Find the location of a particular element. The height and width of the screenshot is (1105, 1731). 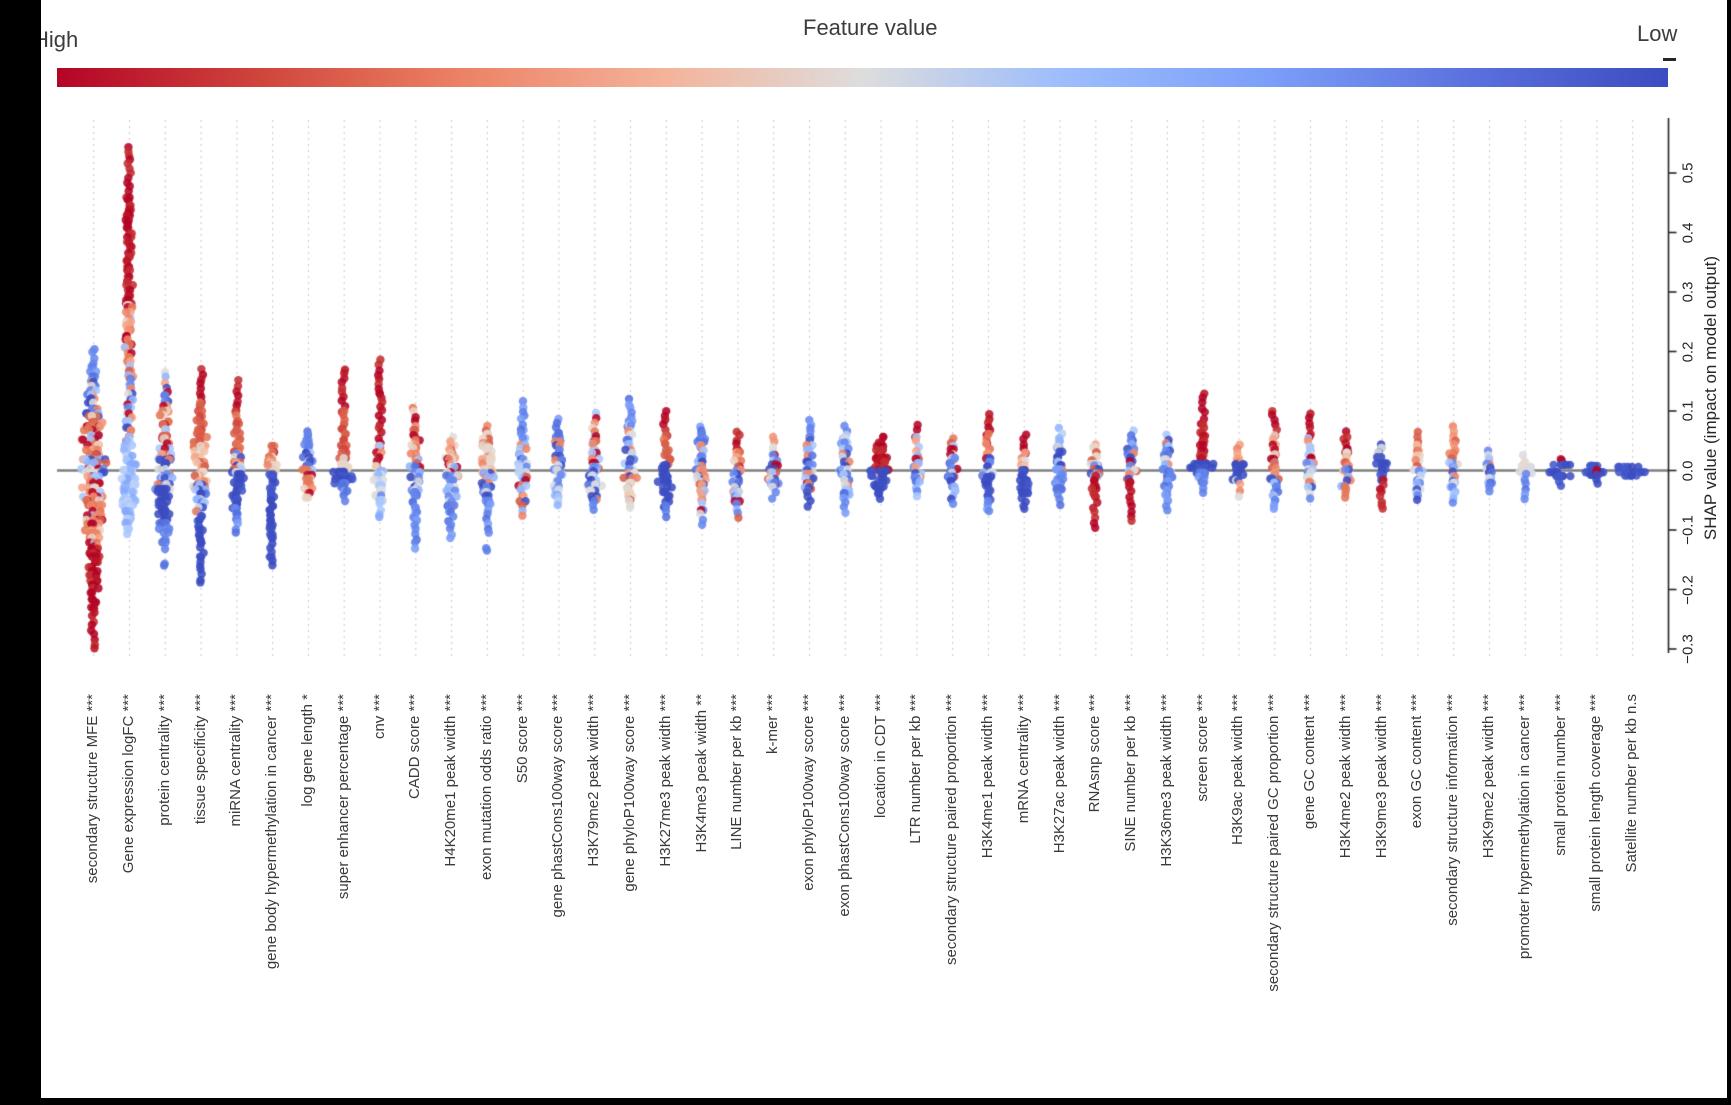

feature-label: SINE number per kb *** is located at coordinates (1131, 773).